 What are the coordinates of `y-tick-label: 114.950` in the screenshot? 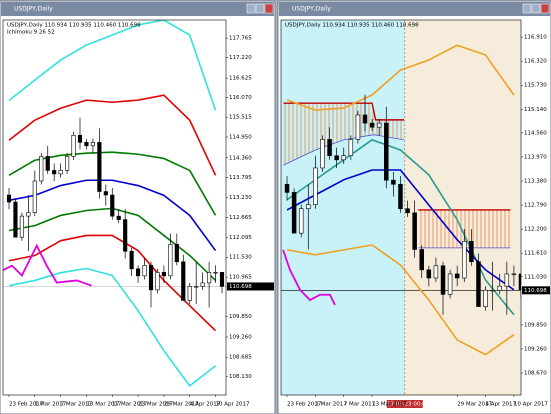 It's located at (240, 138).